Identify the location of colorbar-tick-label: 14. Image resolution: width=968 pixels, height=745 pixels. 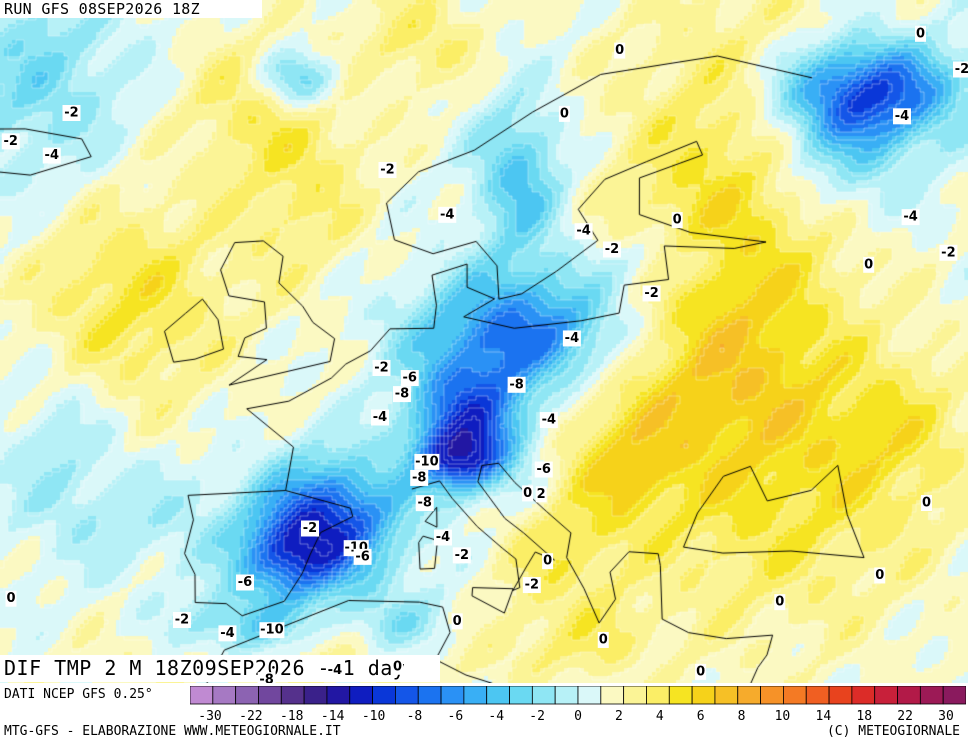
(824, 716).